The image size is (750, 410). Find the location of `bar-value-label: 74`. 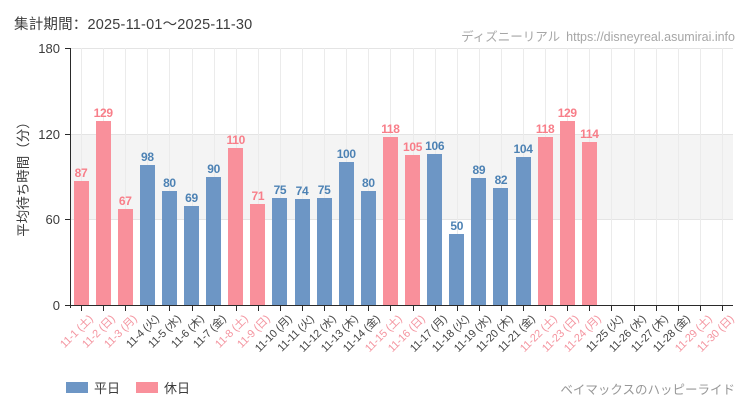

bar-value-label: 74 is located at coordinates (302, 191).